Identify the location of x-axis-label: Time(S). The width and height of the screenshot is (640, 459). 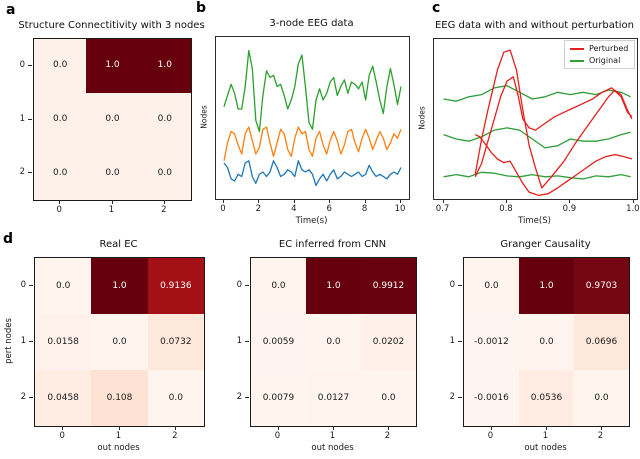
(534, 221).